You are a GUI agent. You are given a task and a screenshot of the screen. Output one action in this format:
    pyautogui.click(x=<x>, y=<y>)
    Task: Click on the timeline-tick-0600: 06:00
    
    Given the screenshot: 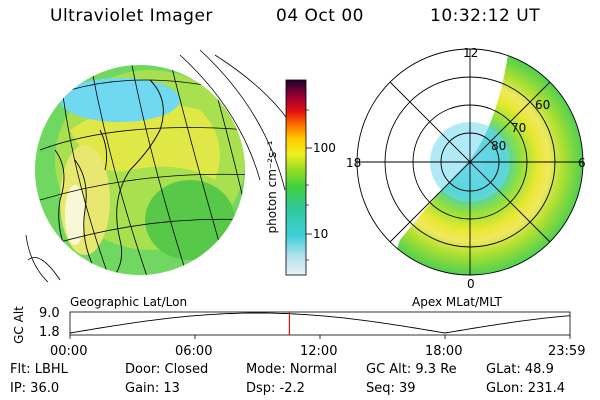 What is the action you would take?
    pyautogui.click(x=194, y=351)
    